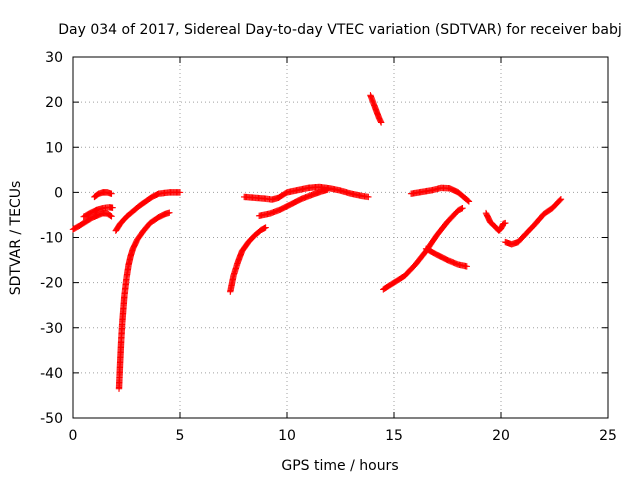 The image size is (640, 480). What do you see at coordinates (73, 436) in the screenshot?
I see `x-tick-label: 0` at bounding box center [73, 436].